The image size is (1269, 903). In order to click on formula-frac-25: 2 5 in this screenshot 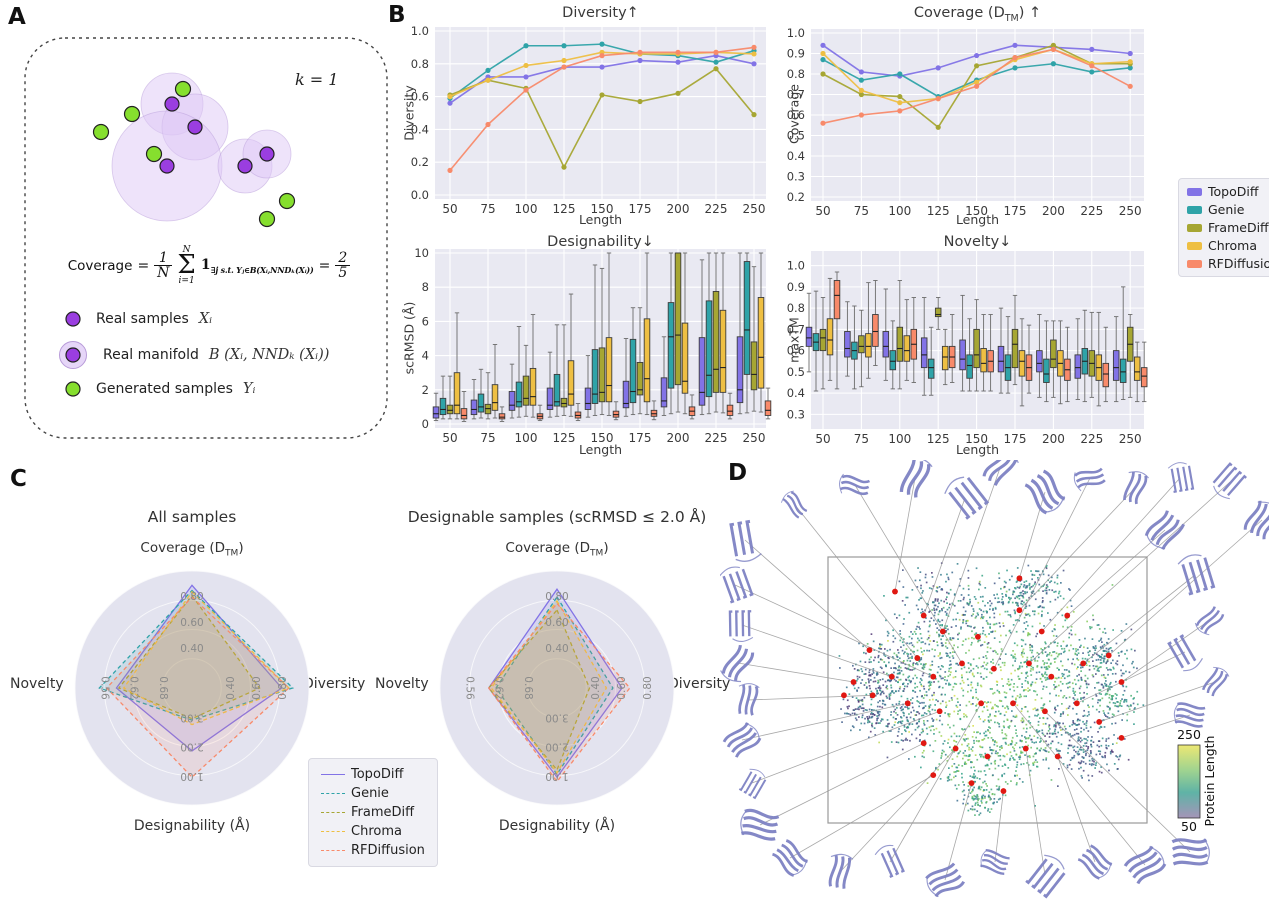, I will do `click(343, 265)`.